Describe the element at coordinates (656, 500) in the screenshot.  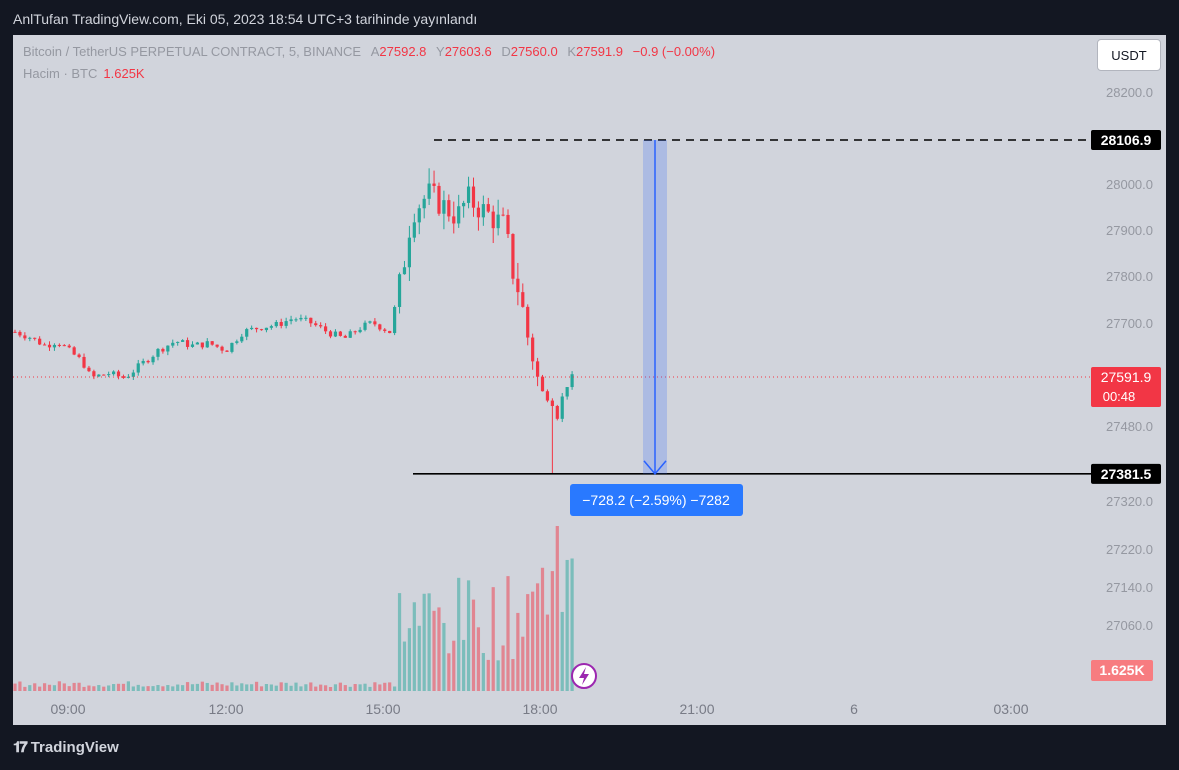
I see `measure-label-box` at that location.